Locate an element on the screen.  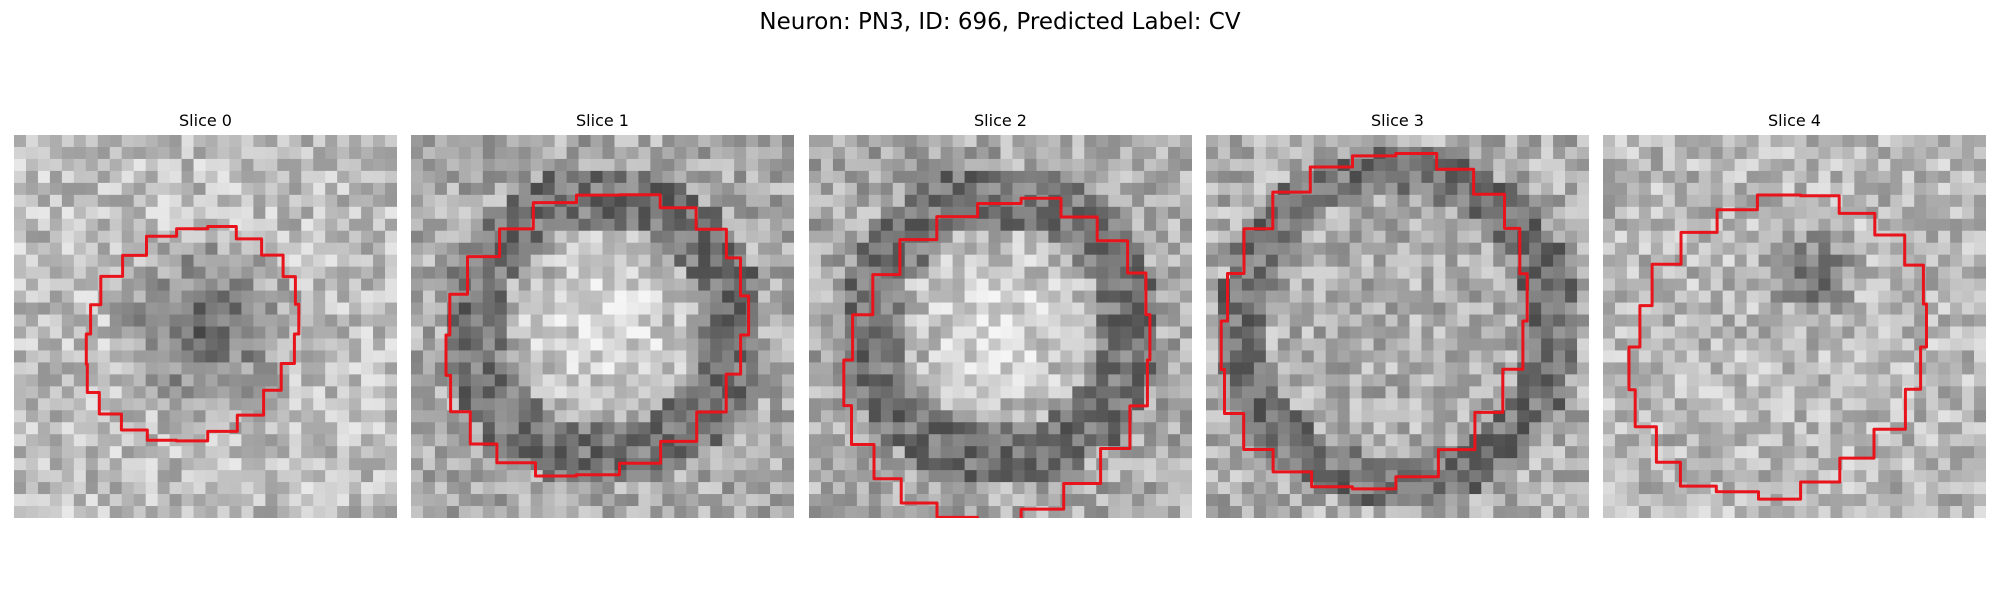
slice-title-2: Slice 2 is located at coordinates (1000, 120).